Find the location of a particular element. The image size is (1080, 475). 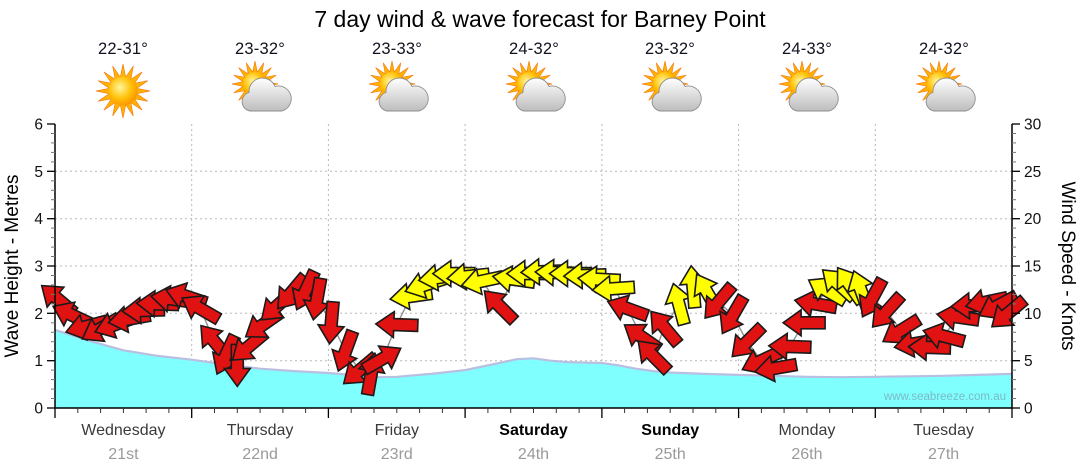

weather-icon-sunny is located at coordinates (123, 91).